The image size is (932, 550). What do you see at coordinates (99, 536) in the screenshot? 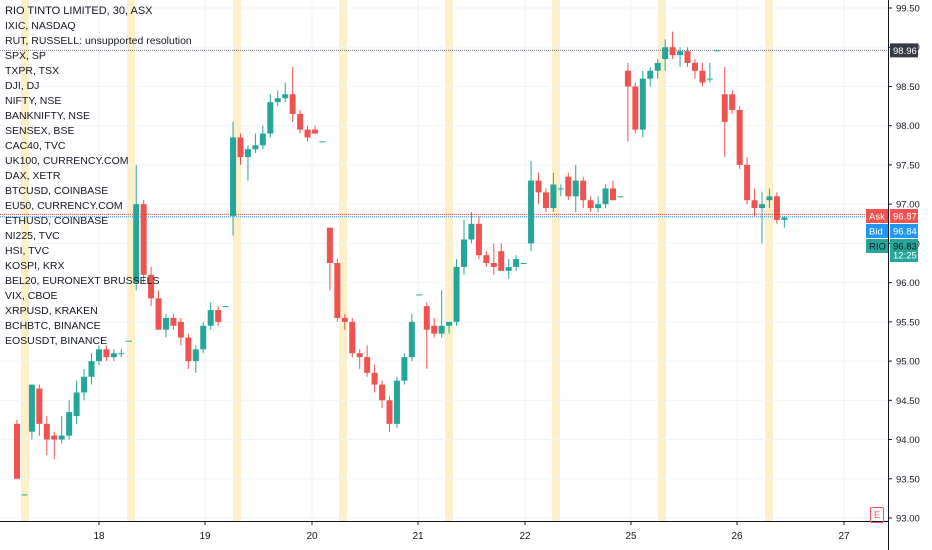
I see `x-tick-label: 18` at bounding box center [99, 536].